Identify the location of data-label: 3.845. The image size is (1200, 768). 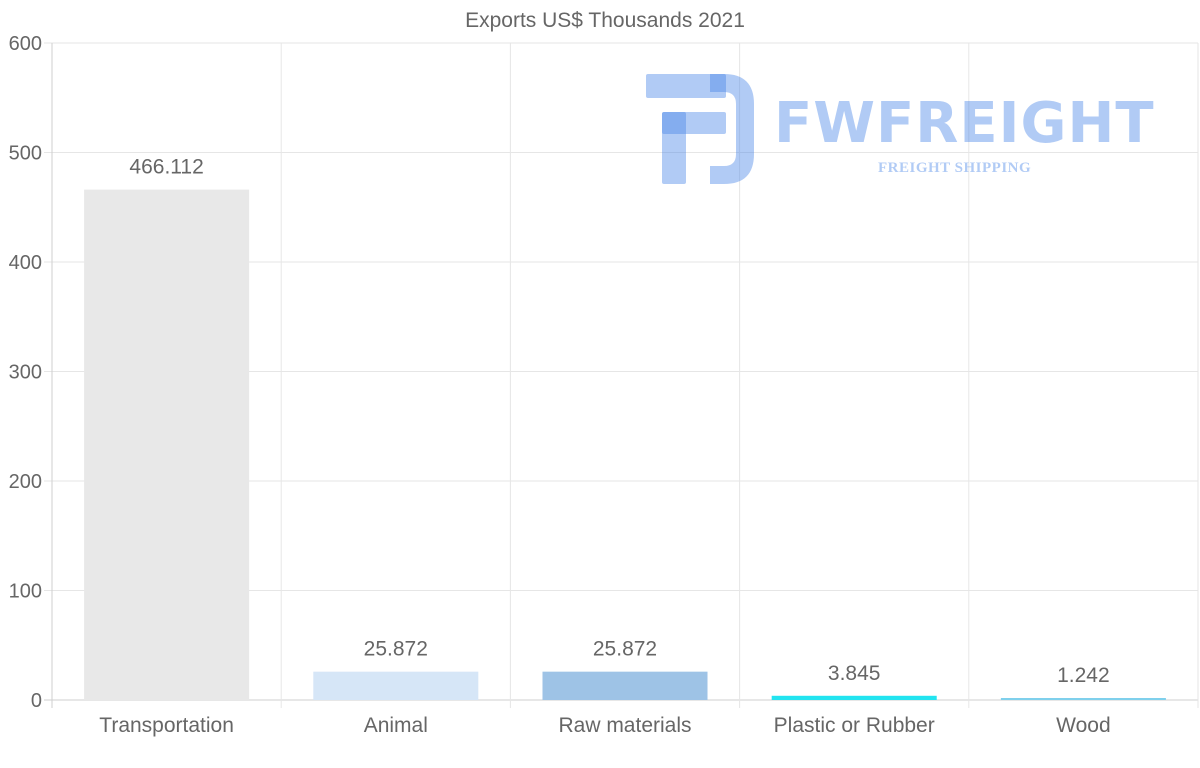
(854, 673).